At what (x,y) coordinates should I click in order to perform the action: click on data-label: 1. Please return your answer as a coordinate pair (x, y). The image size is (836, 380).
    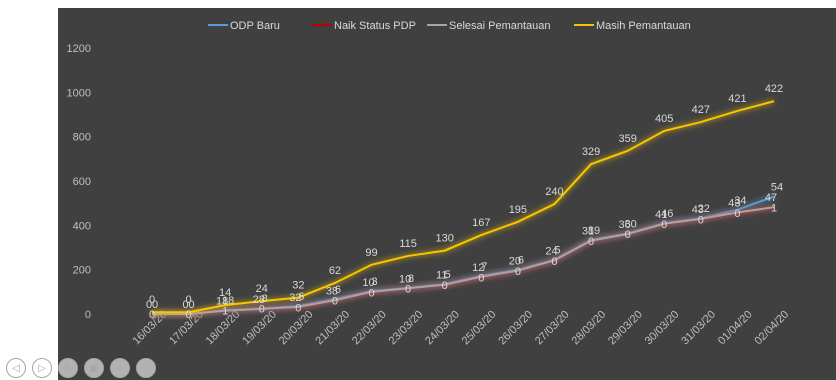
    Looking at the image, I should click on (774, 209).